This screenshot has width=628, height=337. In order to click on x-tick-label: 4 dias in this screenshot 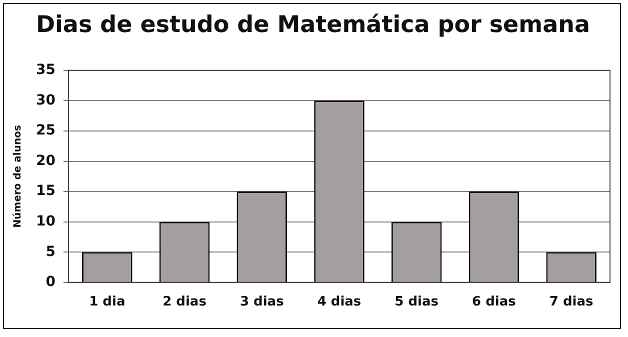, I will do `click(339, 302)`.